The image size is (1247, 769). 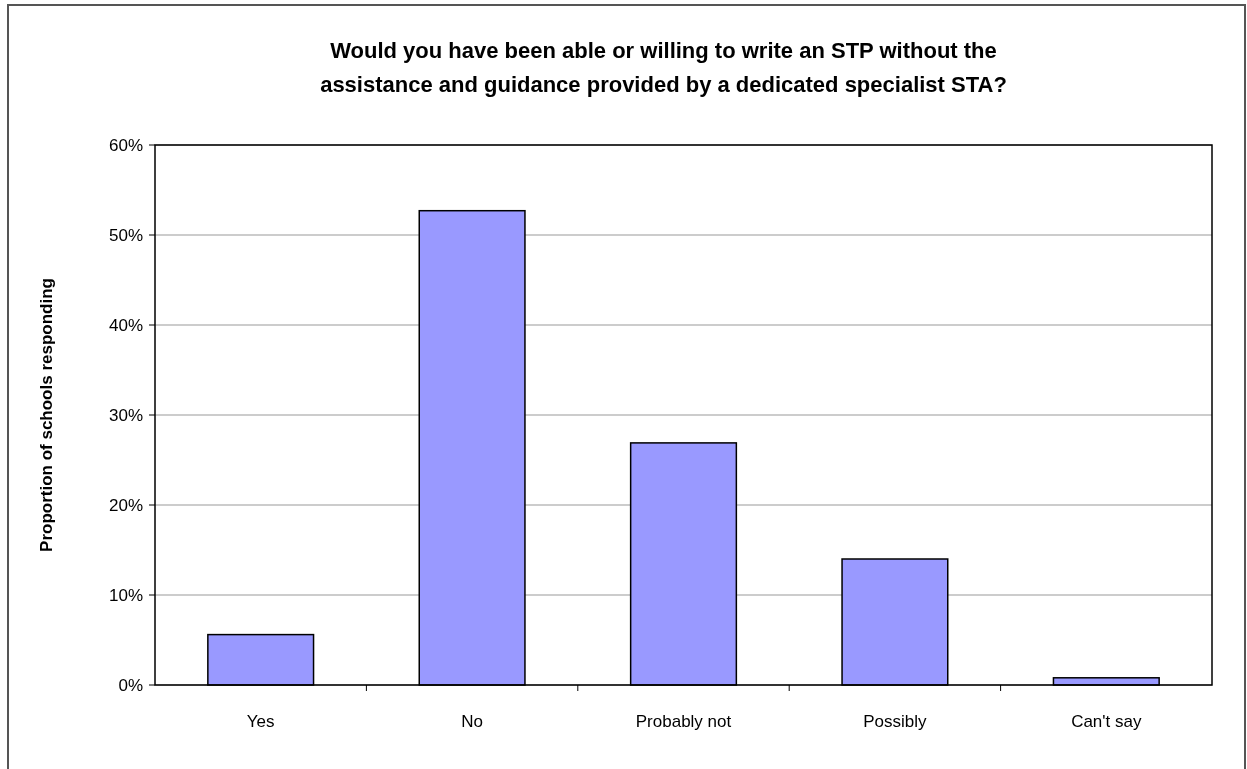 What do you see at coordinates (125, 325) in the screenshot?
I see `y-tick-label: 40%` at bounding box center [125, 325].